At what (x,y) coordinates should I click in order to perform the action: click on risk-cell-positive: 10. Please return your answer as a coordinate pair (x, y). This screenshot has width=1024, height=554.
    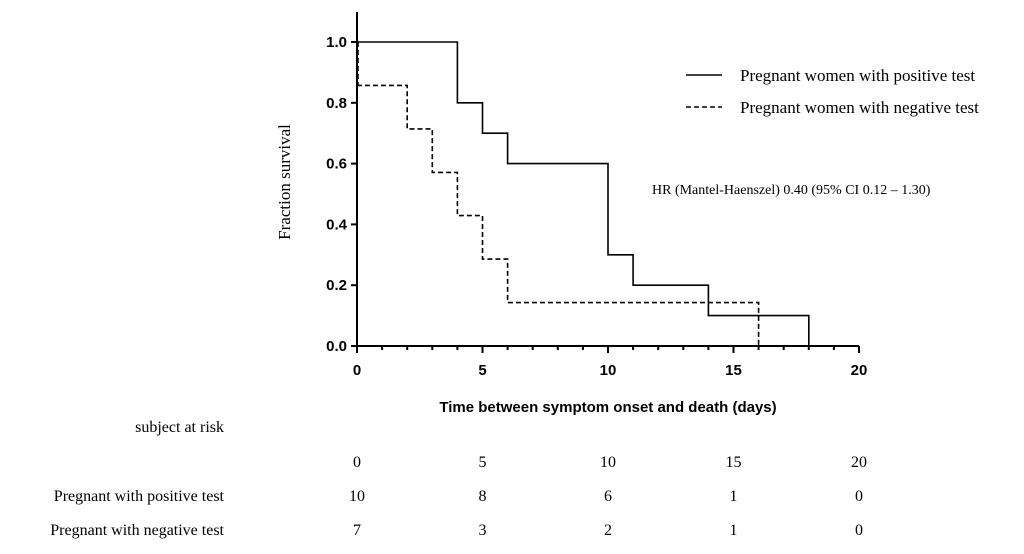
    Looking at the image, I should click on (357, 496).